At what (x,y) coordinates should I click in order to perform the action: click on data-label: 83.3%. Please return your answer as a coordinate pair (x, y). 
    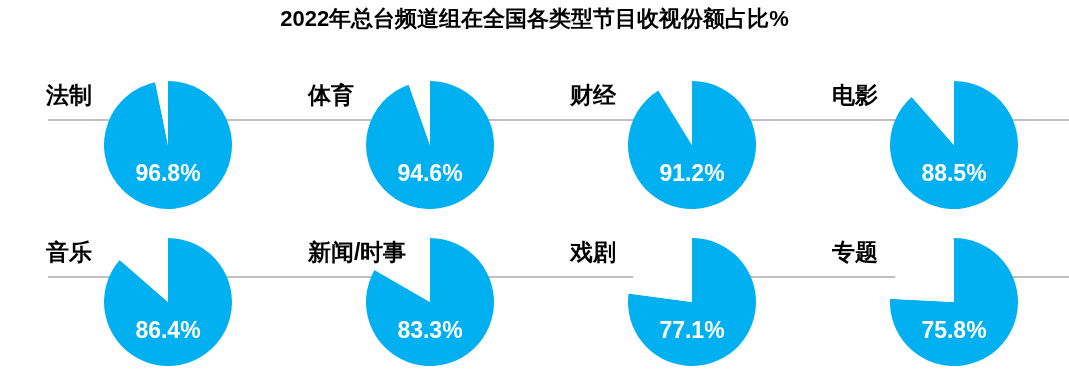
    Looking at the image, I should click on (430, 330).